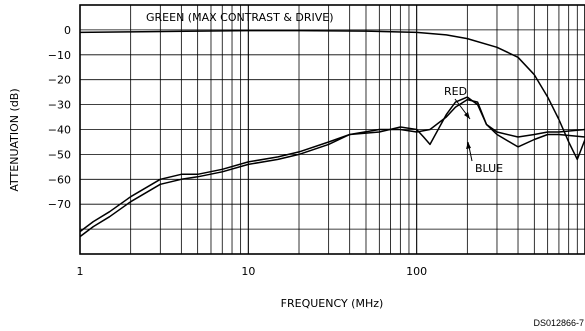  I want to click on x-tick-label: 100, so click(416, 271).